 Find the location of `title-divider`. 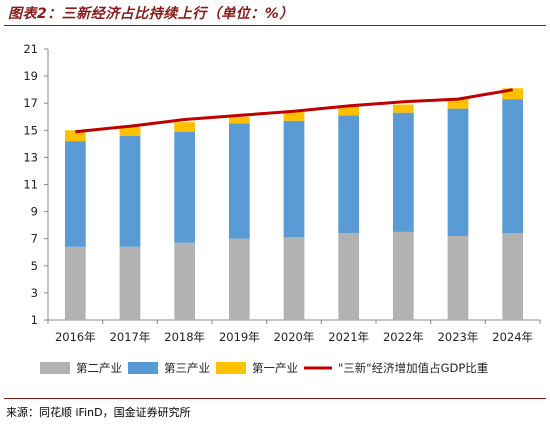

title-divider is located at coordinates (275, 25).